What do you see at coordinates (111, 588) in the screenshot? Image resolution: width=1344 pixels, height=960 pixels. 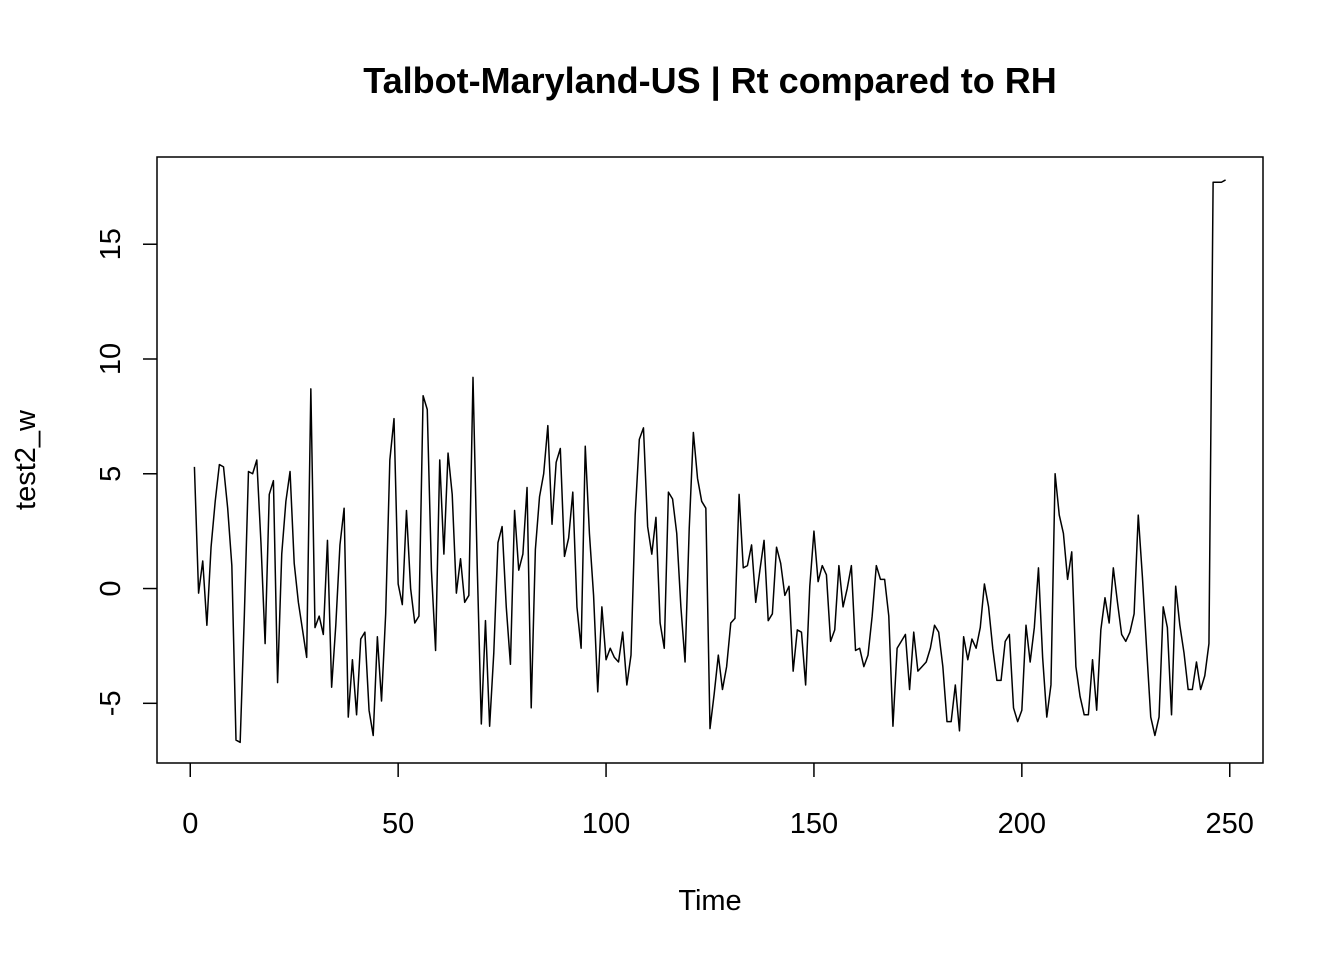 I see `y-tick-label: 0` at bounding box center [111, 588].